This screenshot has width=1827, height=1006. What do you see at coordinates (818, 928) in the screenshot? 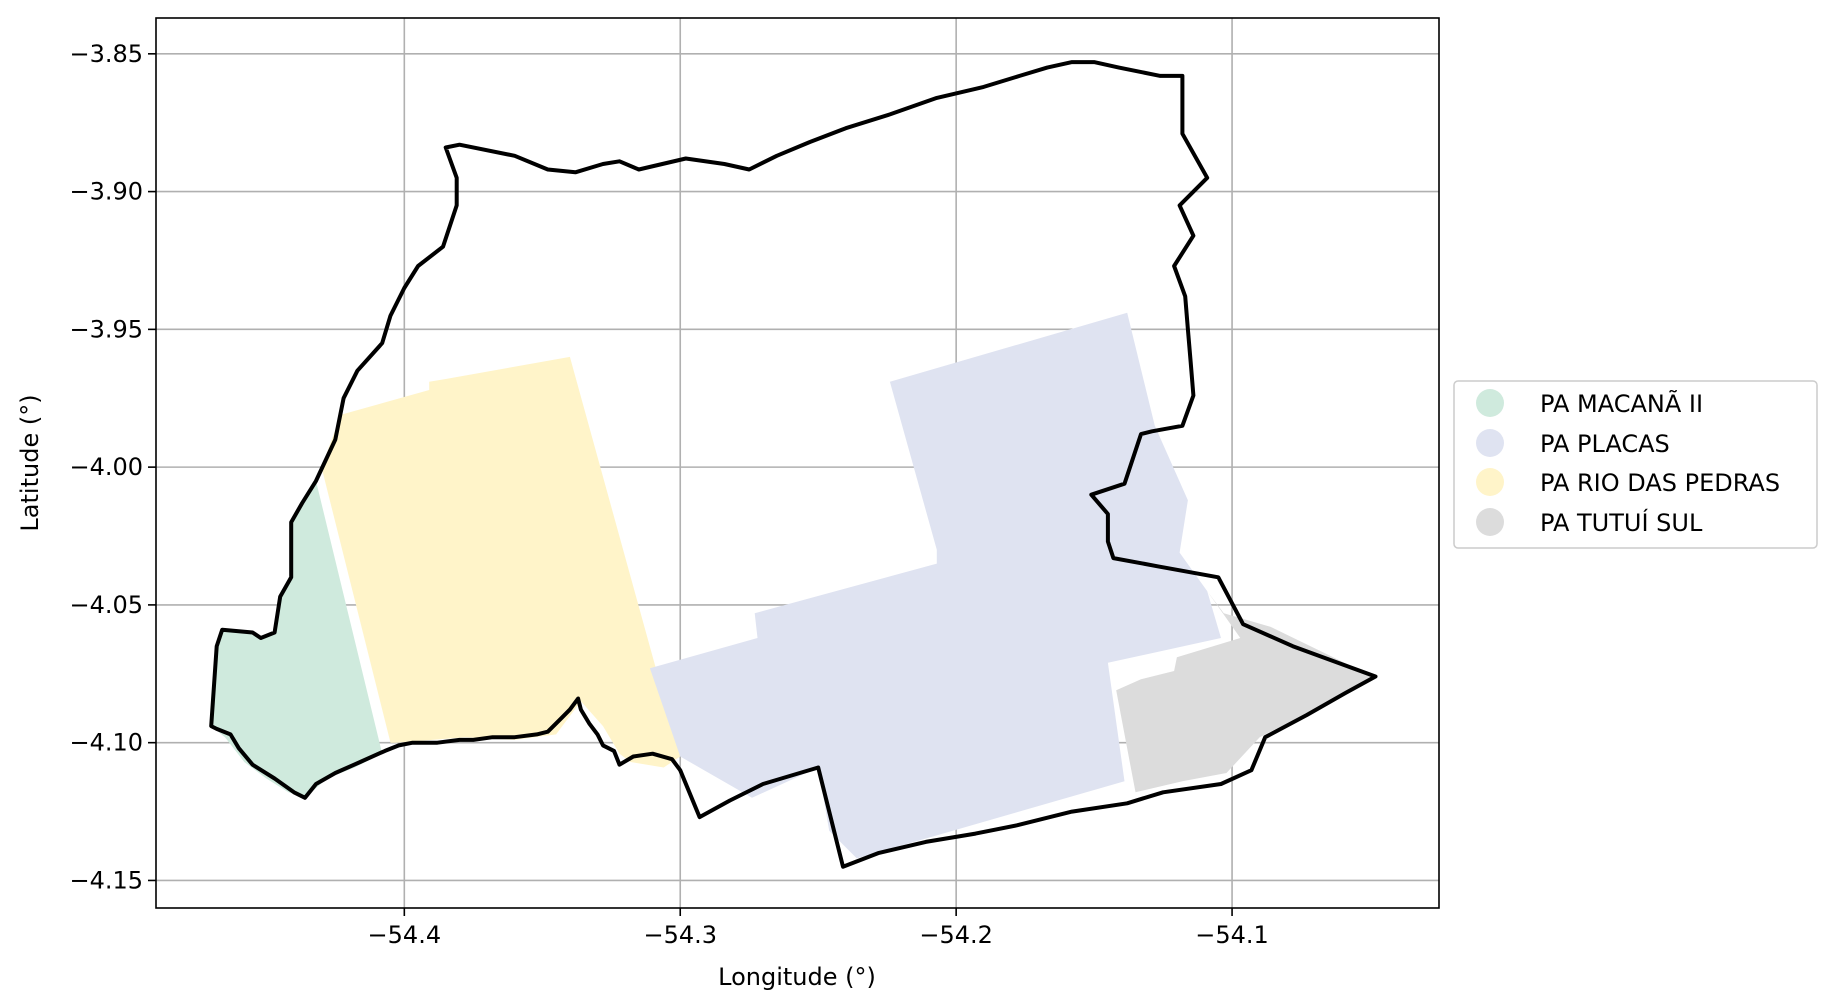
I see `x-axis-ticks: −54.4 −54.3 −54.2 −54.1` at bounding box center [818, 928].